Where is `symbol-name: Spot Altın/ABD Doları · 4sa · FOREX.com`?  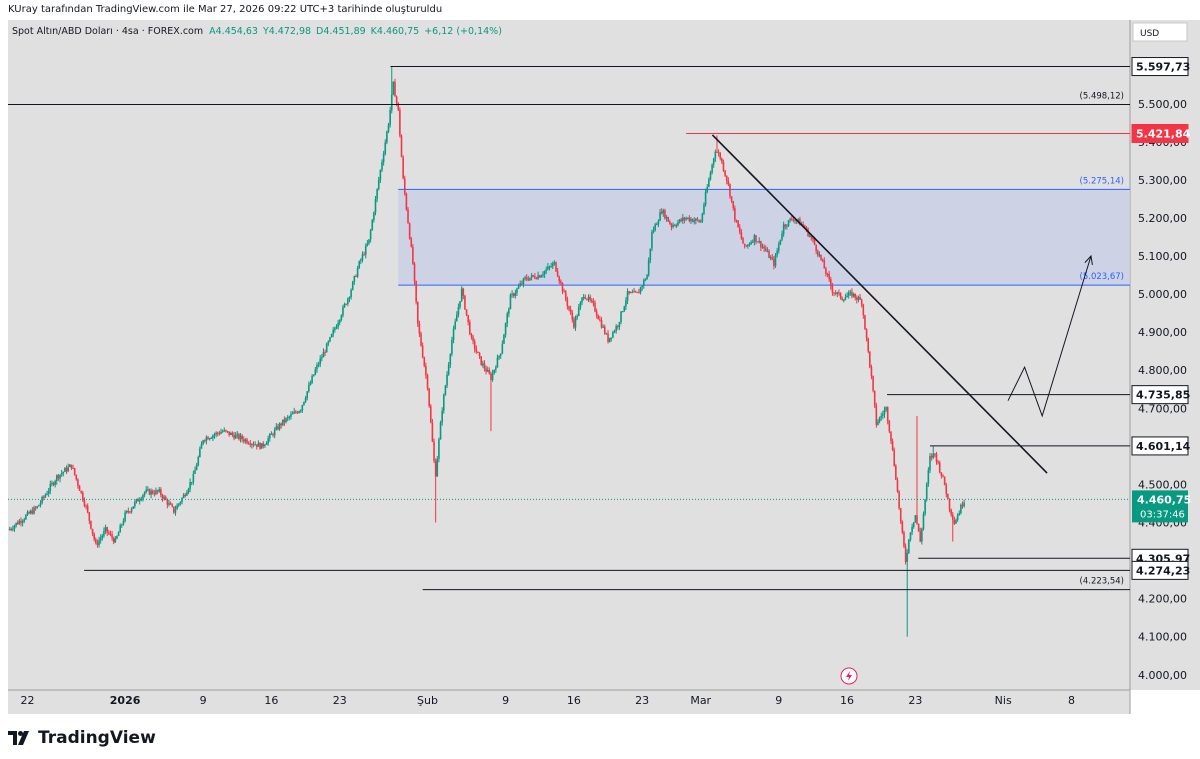
symbol-name: Spot Altın/ABD Doları · 4sa · FOREX.com is located at coordinates (107, 31).